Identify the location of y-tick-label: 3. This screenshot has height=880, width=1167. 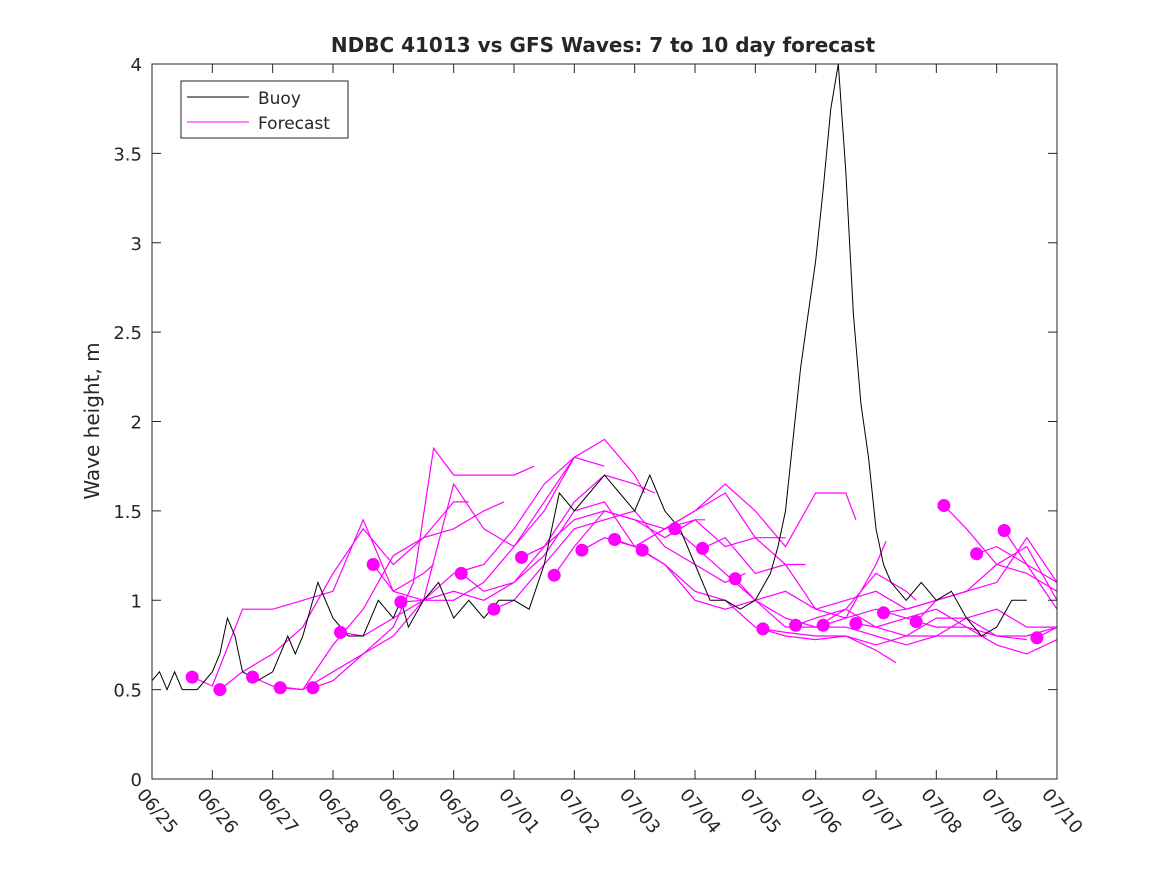
(136, 244).